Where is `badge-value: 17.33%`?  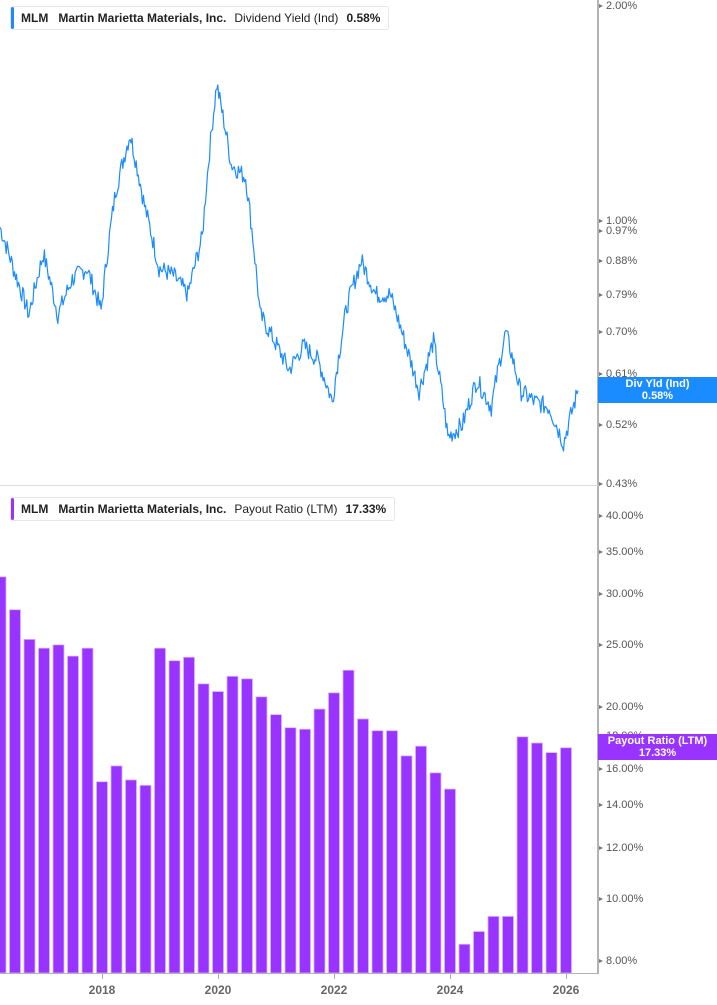
badge-value: 17.33% is located at coordinates (657, 753).